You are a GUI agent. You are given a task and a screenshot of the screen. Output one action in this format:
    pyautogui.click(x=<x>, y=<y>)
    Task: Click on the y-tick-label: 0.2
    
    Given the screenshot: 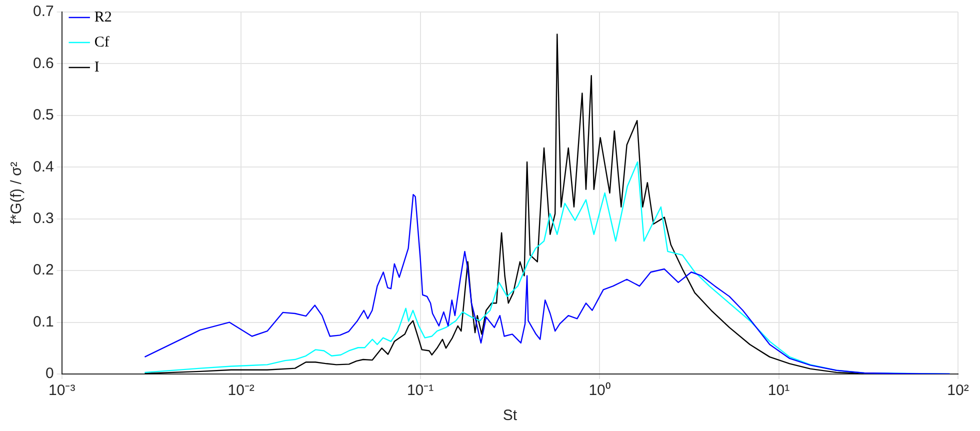 What is the action you would take?
    pyautogui.click(x=43, y=270)
    